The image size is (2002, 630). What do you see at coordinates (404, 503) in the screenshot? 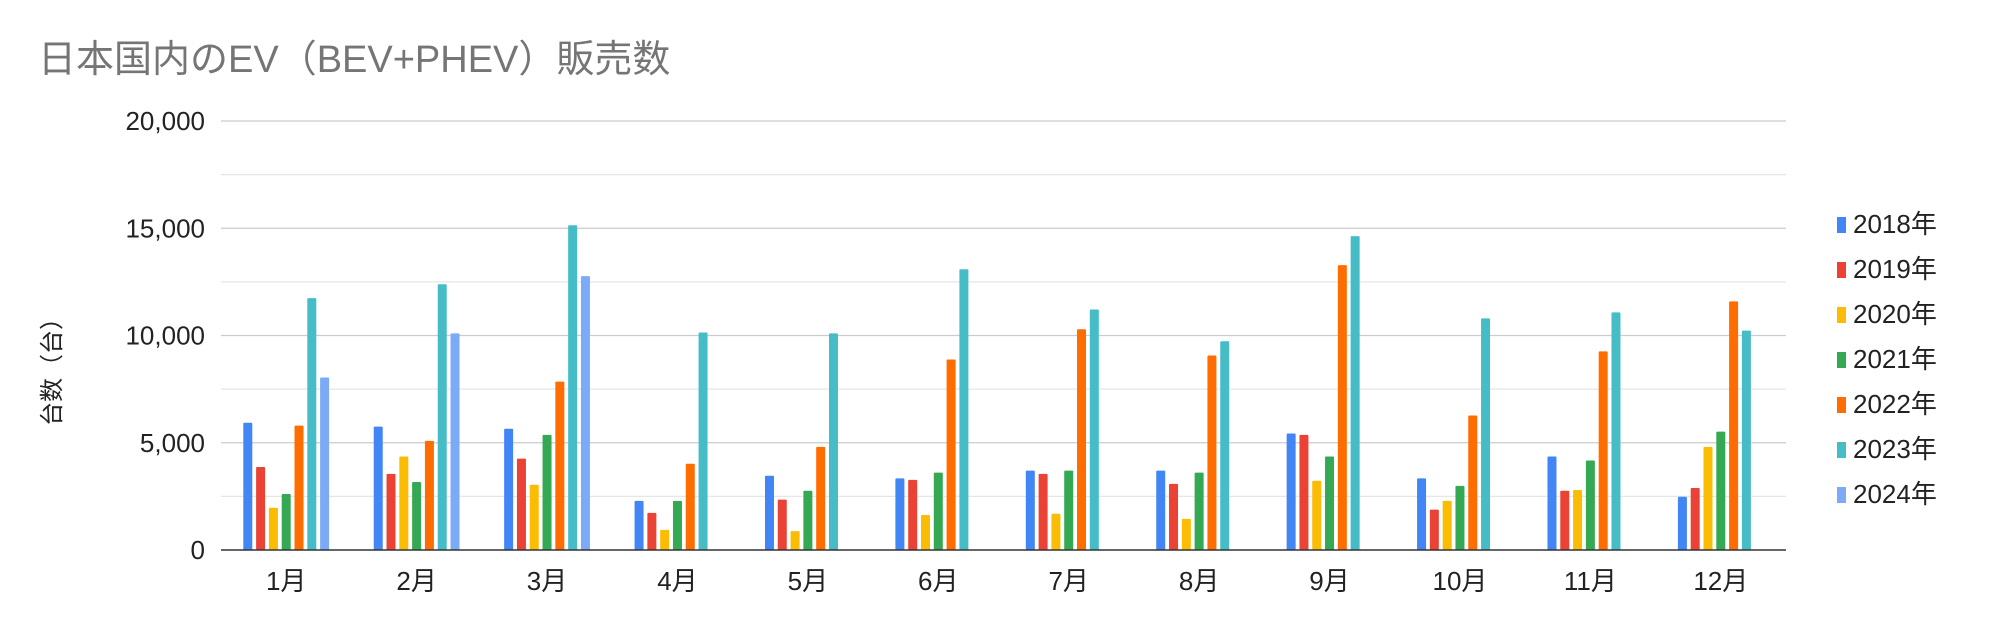
I see `bar-2020年-2月` at bounding box center [404, 503].